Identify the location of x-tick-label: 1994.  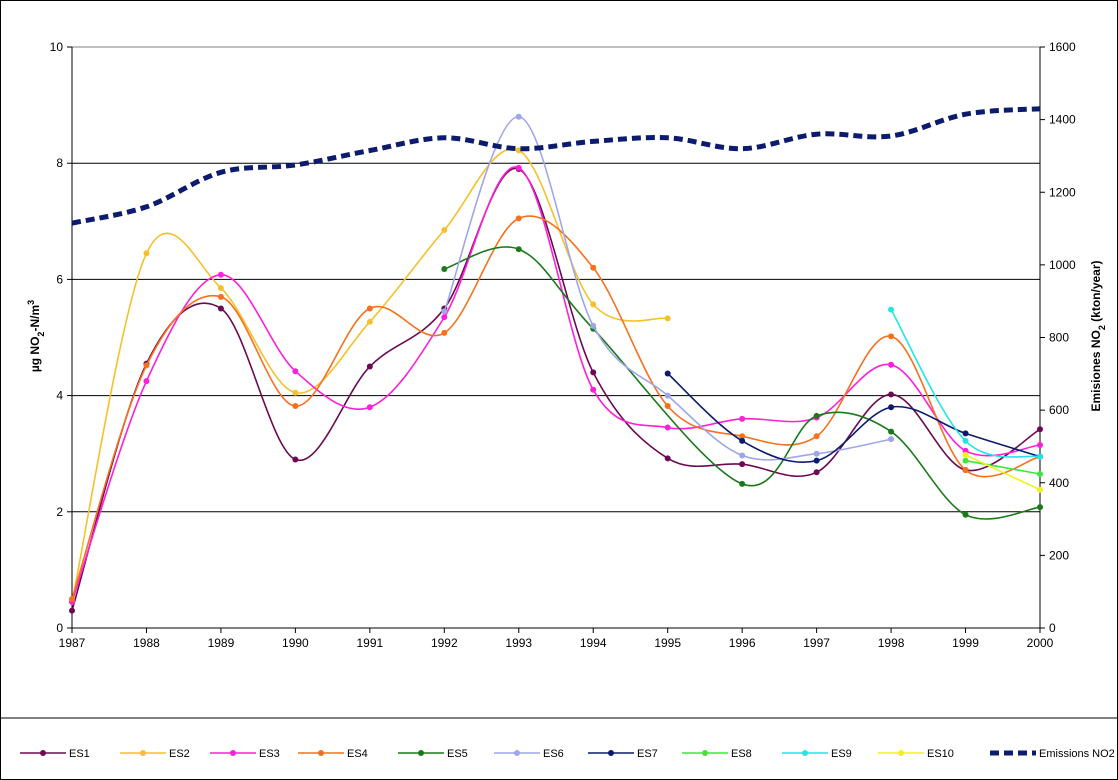
(593, 643).